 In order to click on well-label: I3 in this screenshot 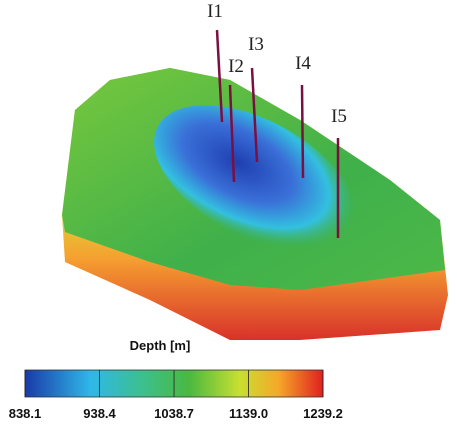, I will do `click(256, 44)`.